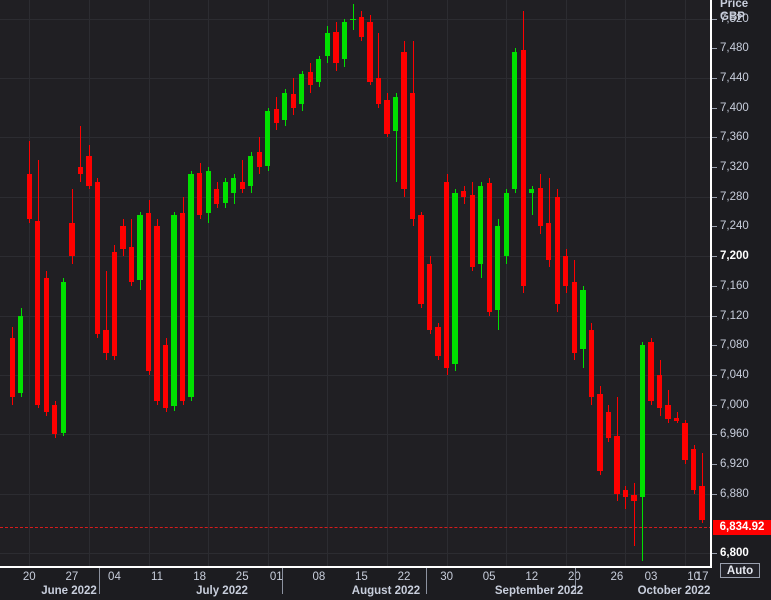 The image size is (771, 600). Describe the element at coordinates (734, 167) in the screenshot. I see `price-tick-label: 7,320` at that location.